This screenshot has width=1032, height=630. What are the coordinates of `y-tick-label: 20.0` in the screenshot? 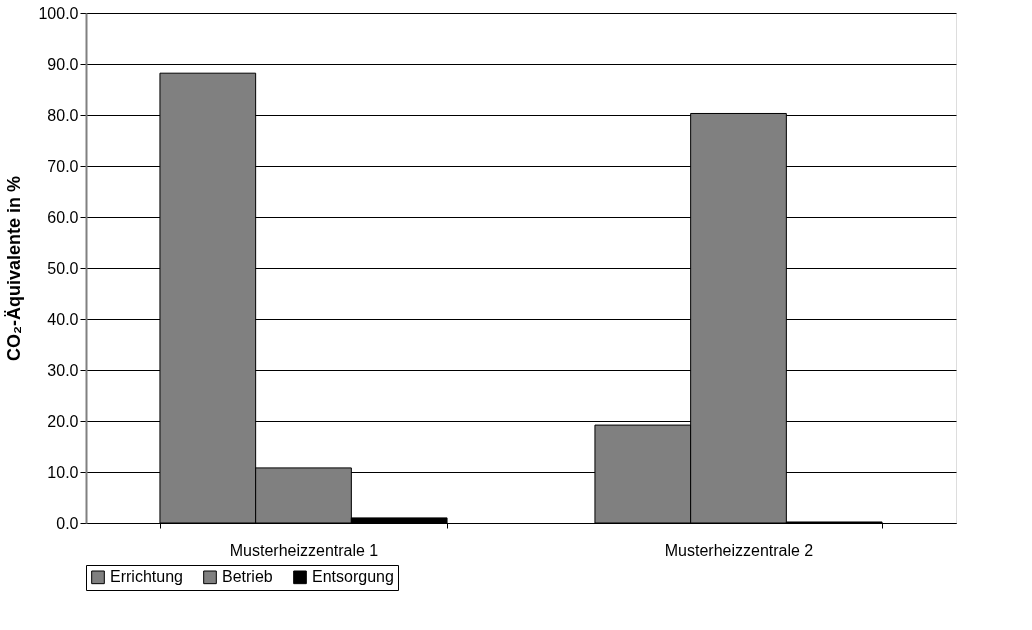 It's located at (63, 421).